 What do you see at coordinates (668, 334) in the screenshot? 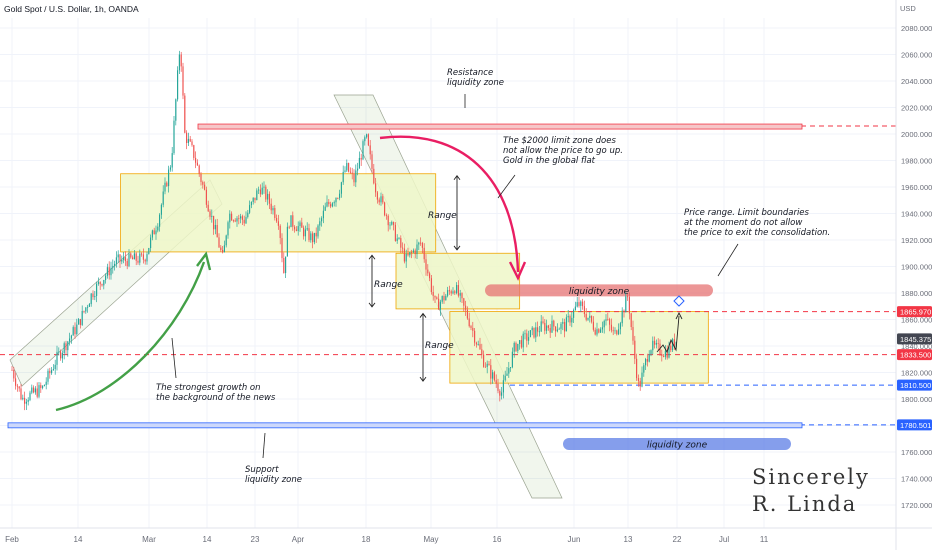
I see `projection-path` at bounding box center [668, 334].